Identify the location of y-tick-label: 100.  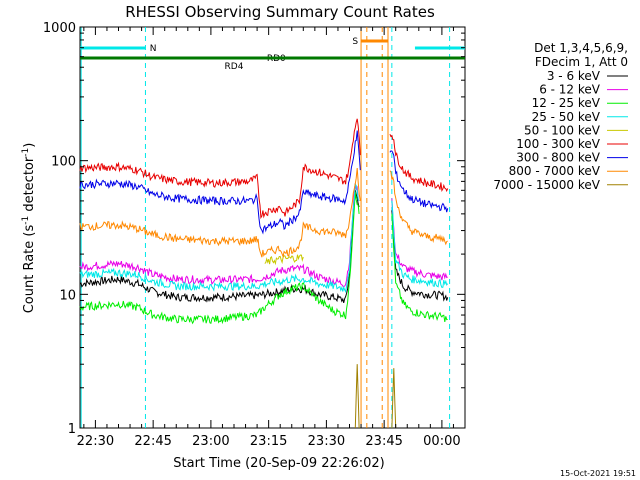
(63, 162).